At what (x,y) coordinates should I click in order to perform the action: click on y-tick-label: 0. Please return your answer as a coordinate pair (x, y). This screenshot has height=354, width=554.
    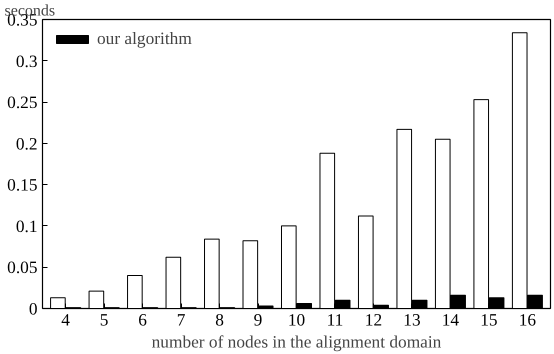
    Looking at the image, I should click on (33, 309).